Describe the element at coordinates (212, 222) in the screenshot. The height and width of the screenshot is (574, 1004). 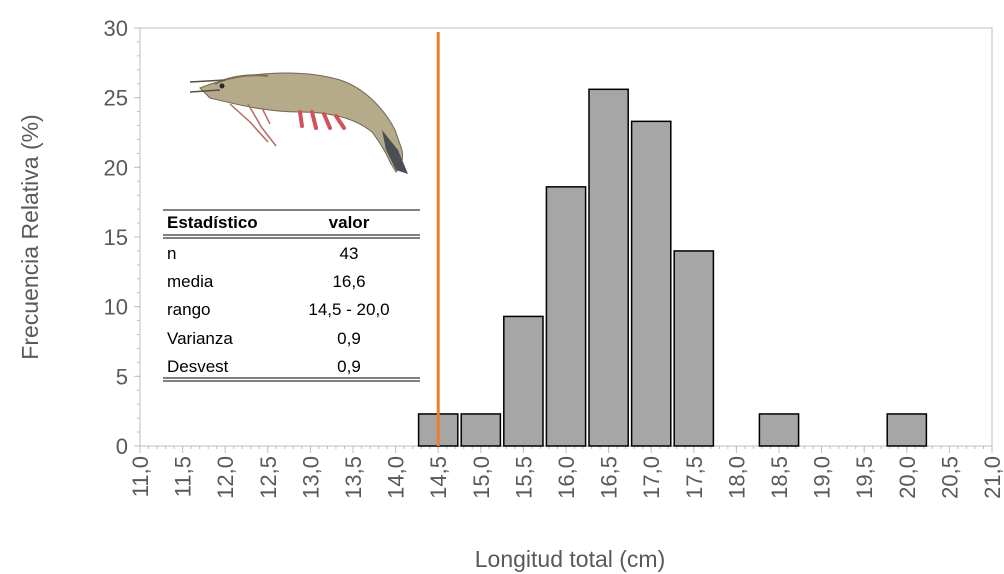
I see `stats-header-statistic: Estadístico` at that location.